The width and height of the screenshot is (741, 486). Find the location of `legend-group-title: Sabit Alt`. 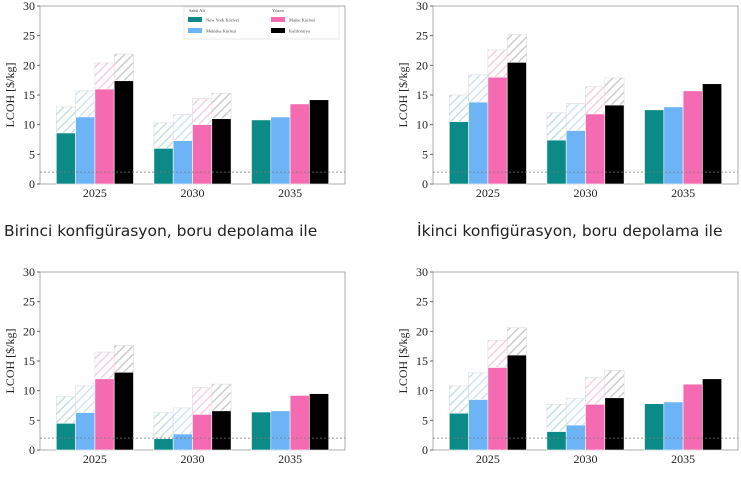

legend-group-title: Sabit Alt is located at coordinates (197, 10).